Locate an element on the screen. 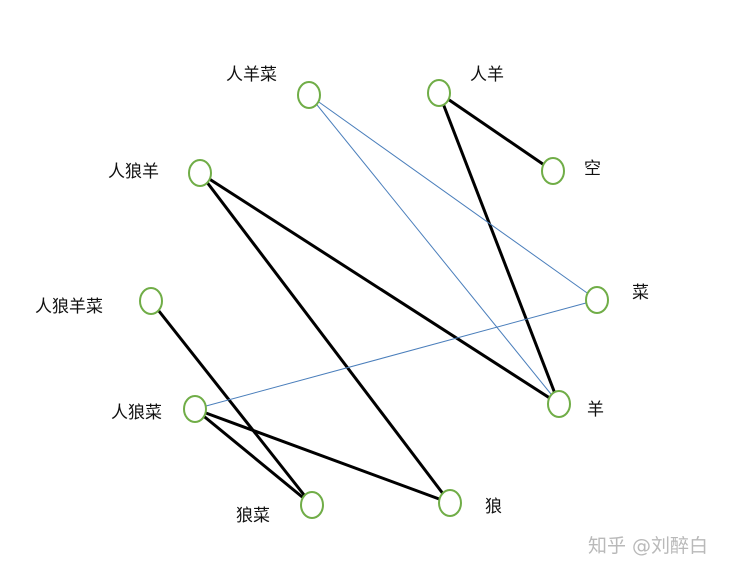  node-label: 狼菜 is located at coordinates (253, 516).